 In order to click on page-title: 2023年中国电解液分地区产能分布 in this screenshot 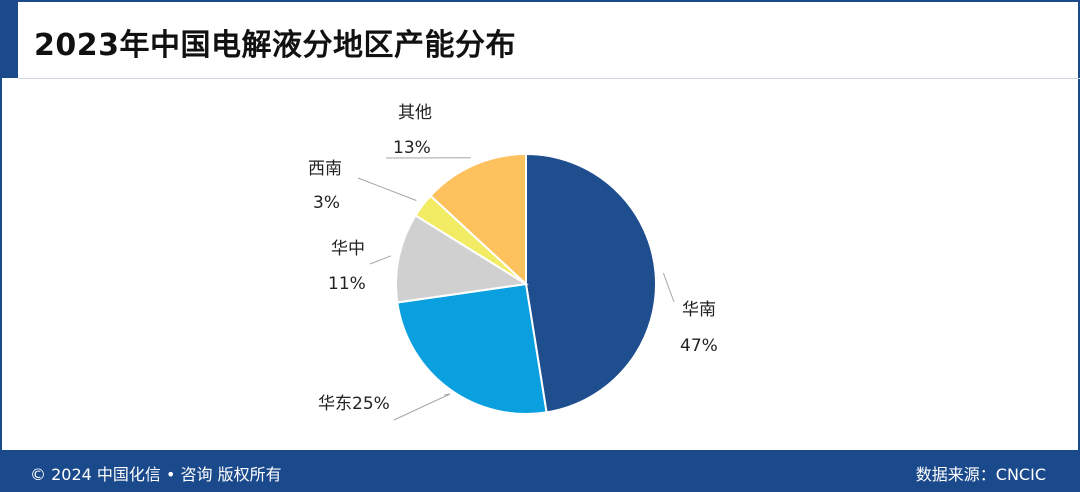, I will do `click(275, 45)`.